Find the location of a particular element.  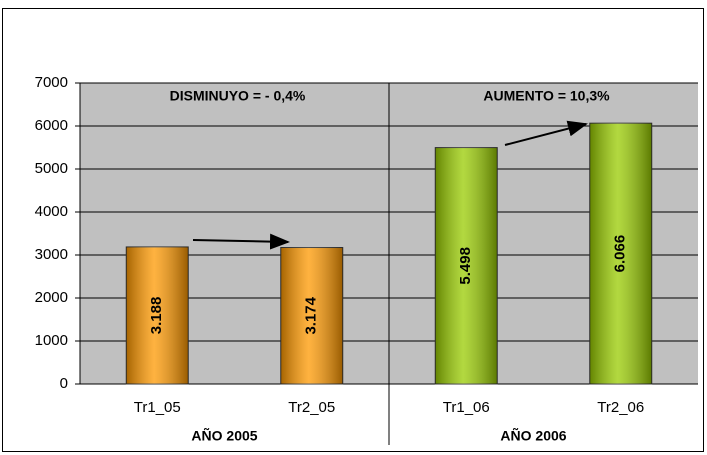

x-tick-label: Tr2_05 is located at coordinates (311, 407).